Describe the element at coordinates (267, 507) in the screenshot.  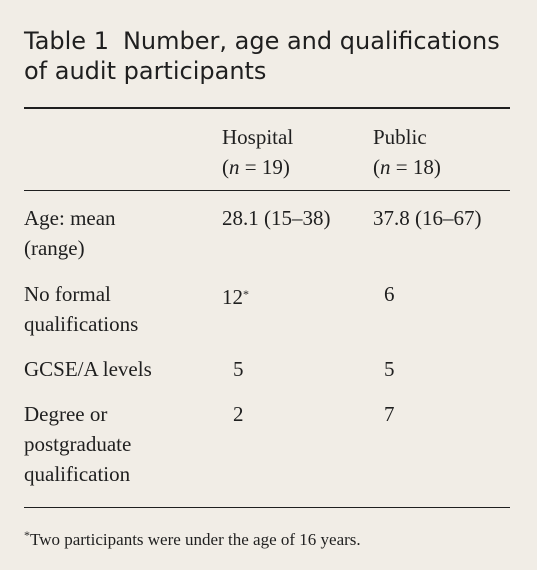
I see `footer-rule` at that location.